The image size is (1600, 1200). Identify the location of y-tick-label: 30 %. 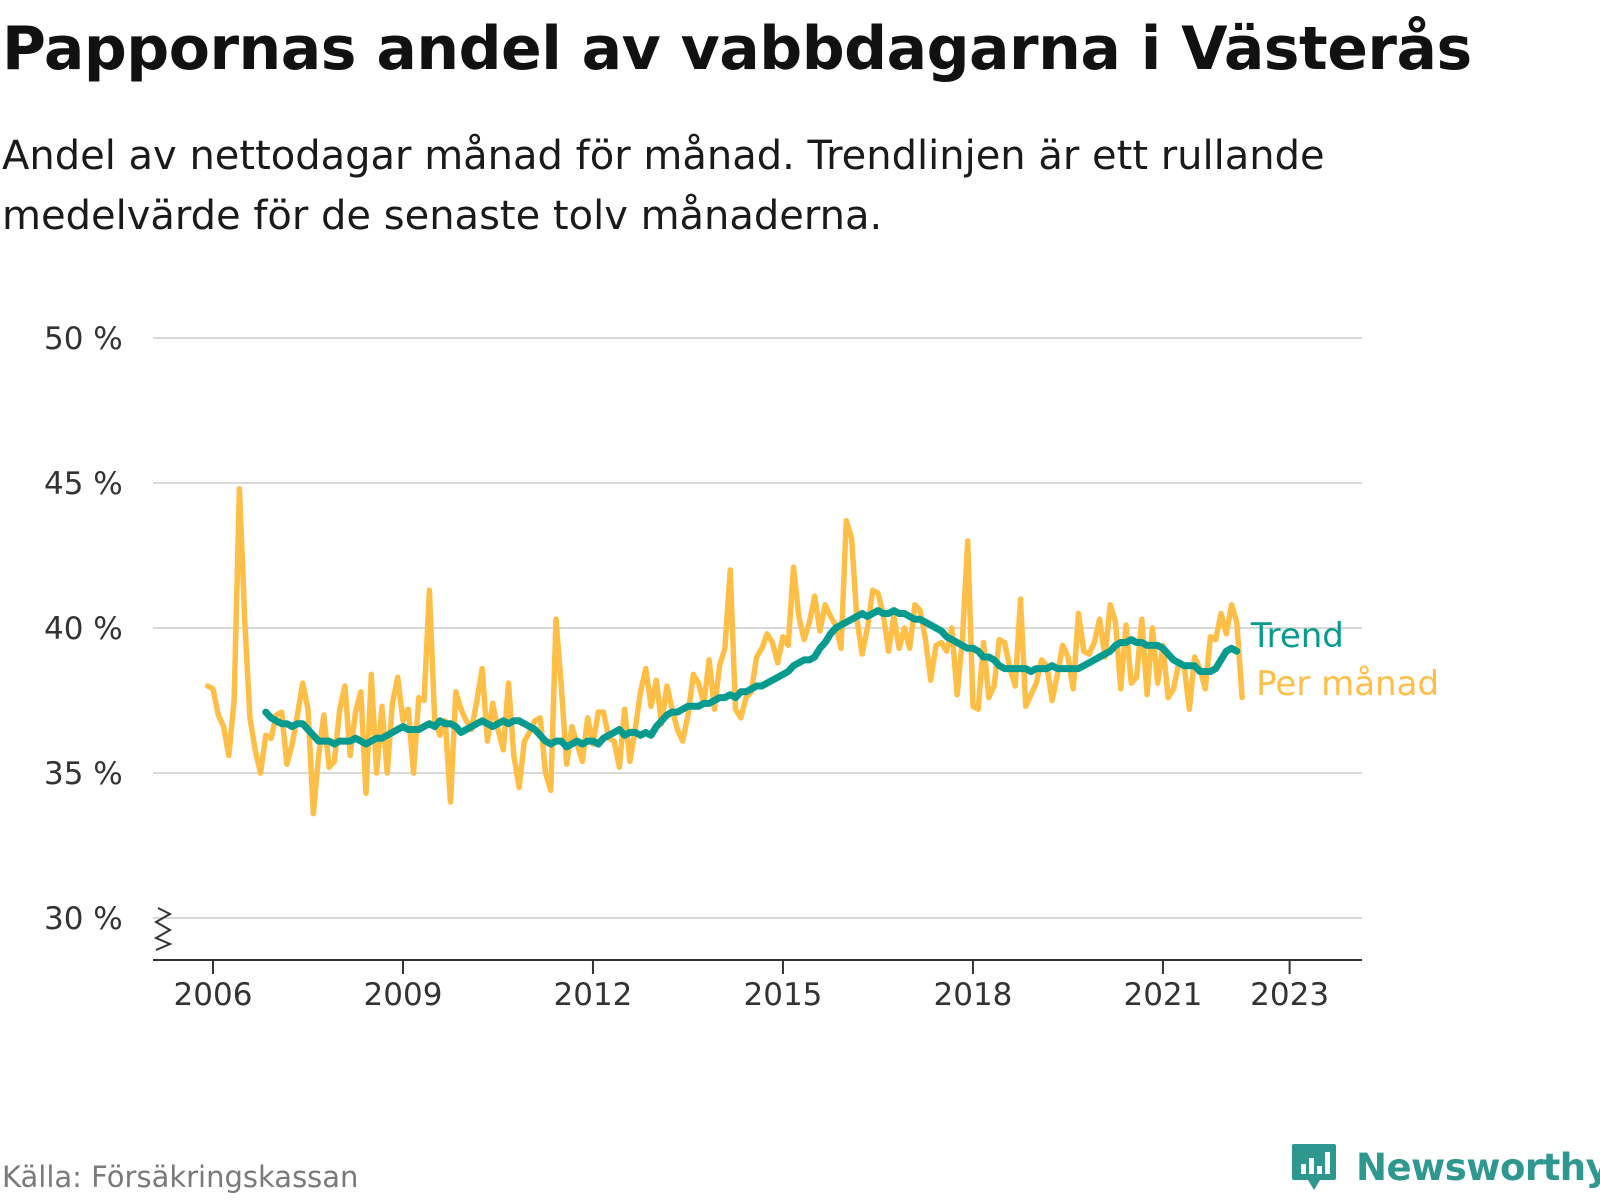
(83, 919).